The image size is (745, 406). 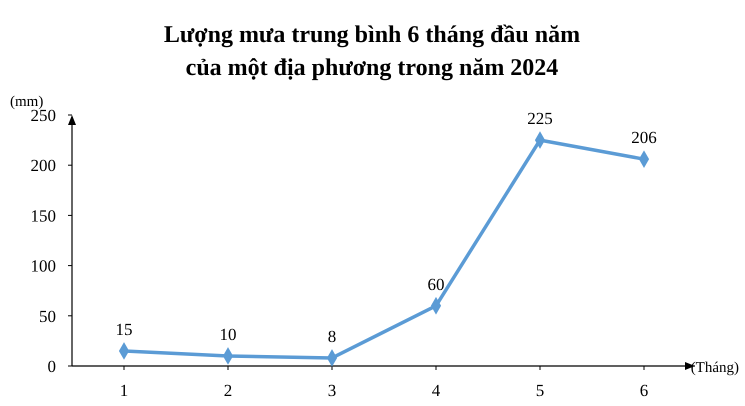 What do you see at coordinates (43, 216) in the screenshot?
I see `y-tick-label: 150` at bounding box center [43, 216].